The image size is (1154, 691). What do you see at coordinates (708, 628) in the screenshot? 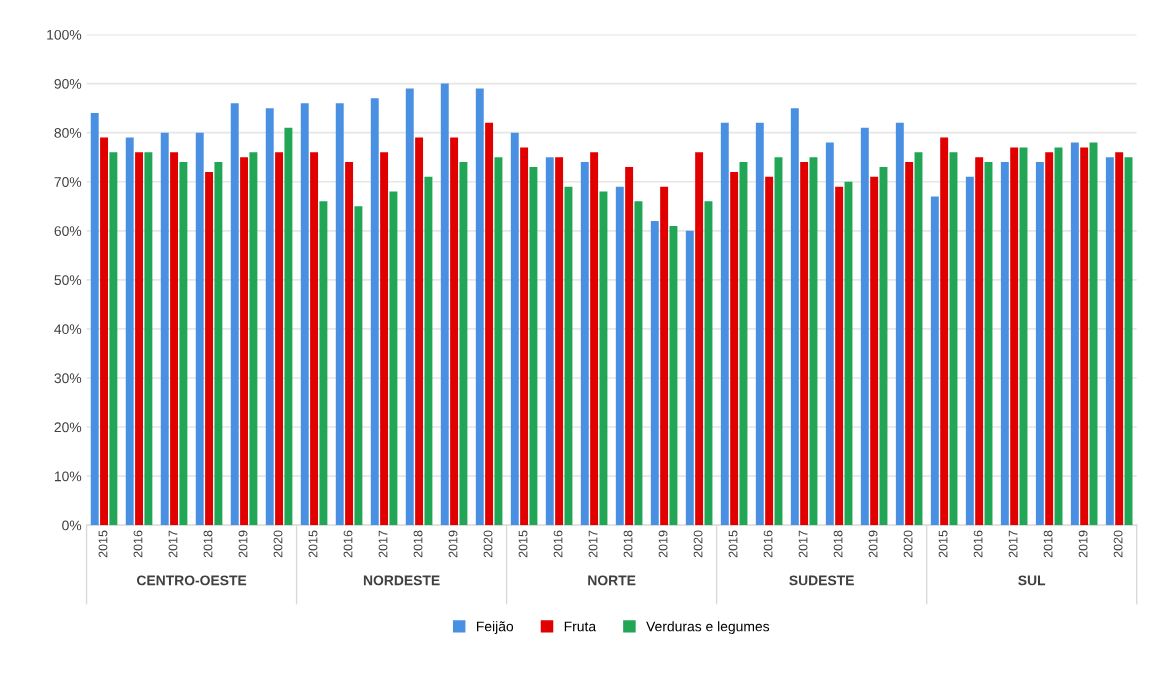
I see `legend-label: Verduras e legumes` at bounding box center [708, 628].